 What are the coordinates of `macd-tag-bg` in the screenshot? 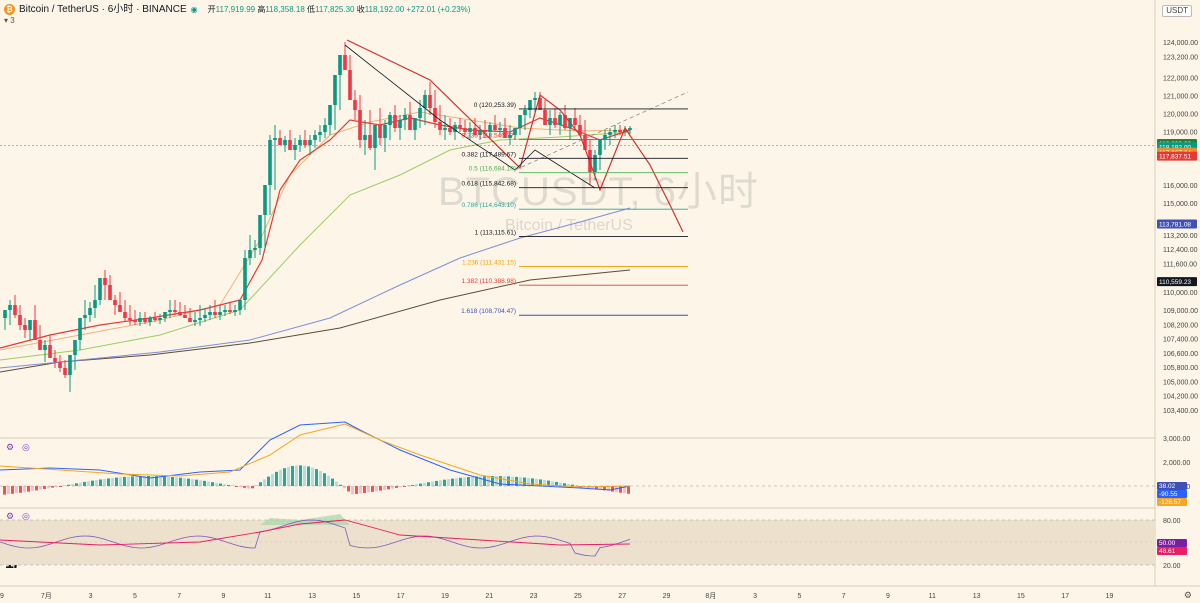 It's located at (1172, 486).